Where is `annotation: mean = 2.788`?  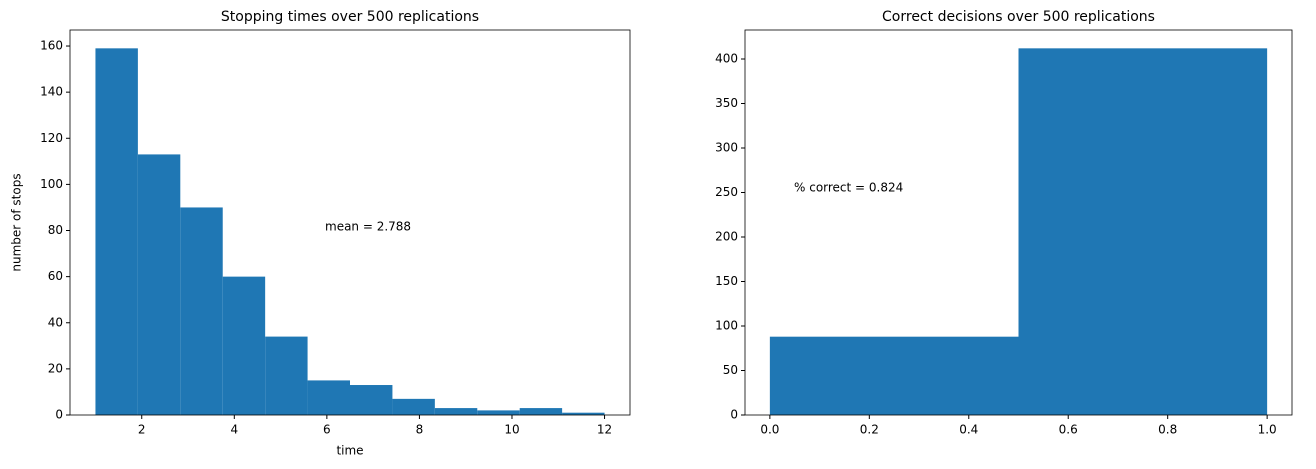 annotation: mean = 2.788 is located at coordinates (368, 227).